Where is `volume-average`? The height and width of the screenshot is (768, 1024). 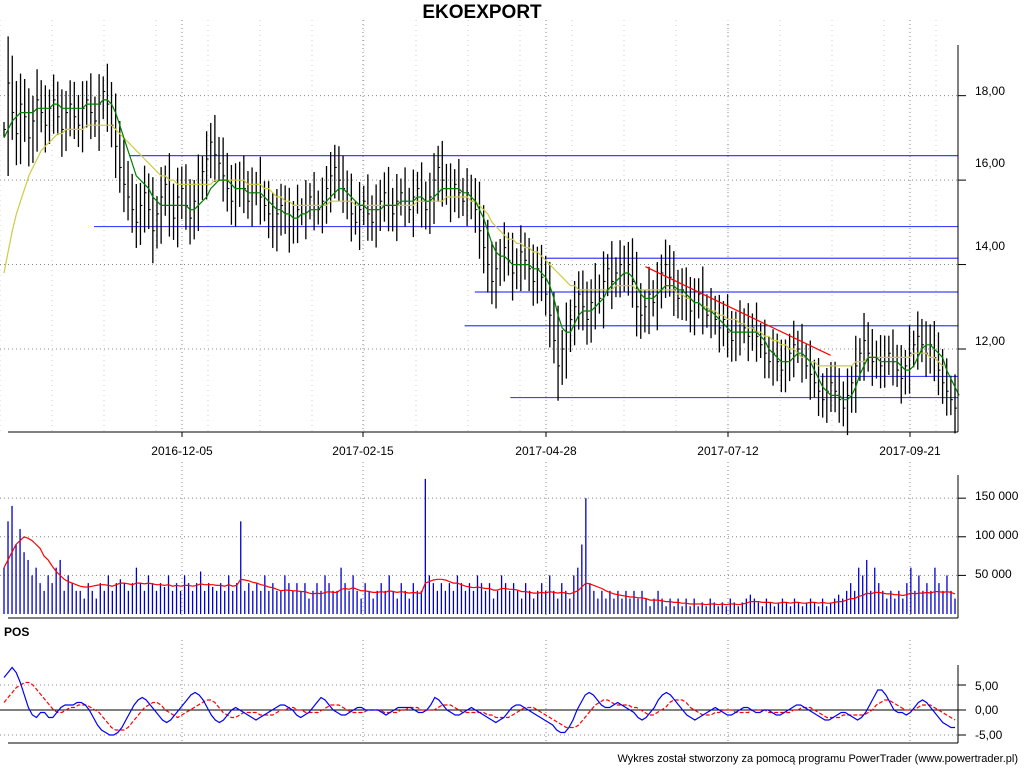
volume-average is located at coordinates (479, 571).